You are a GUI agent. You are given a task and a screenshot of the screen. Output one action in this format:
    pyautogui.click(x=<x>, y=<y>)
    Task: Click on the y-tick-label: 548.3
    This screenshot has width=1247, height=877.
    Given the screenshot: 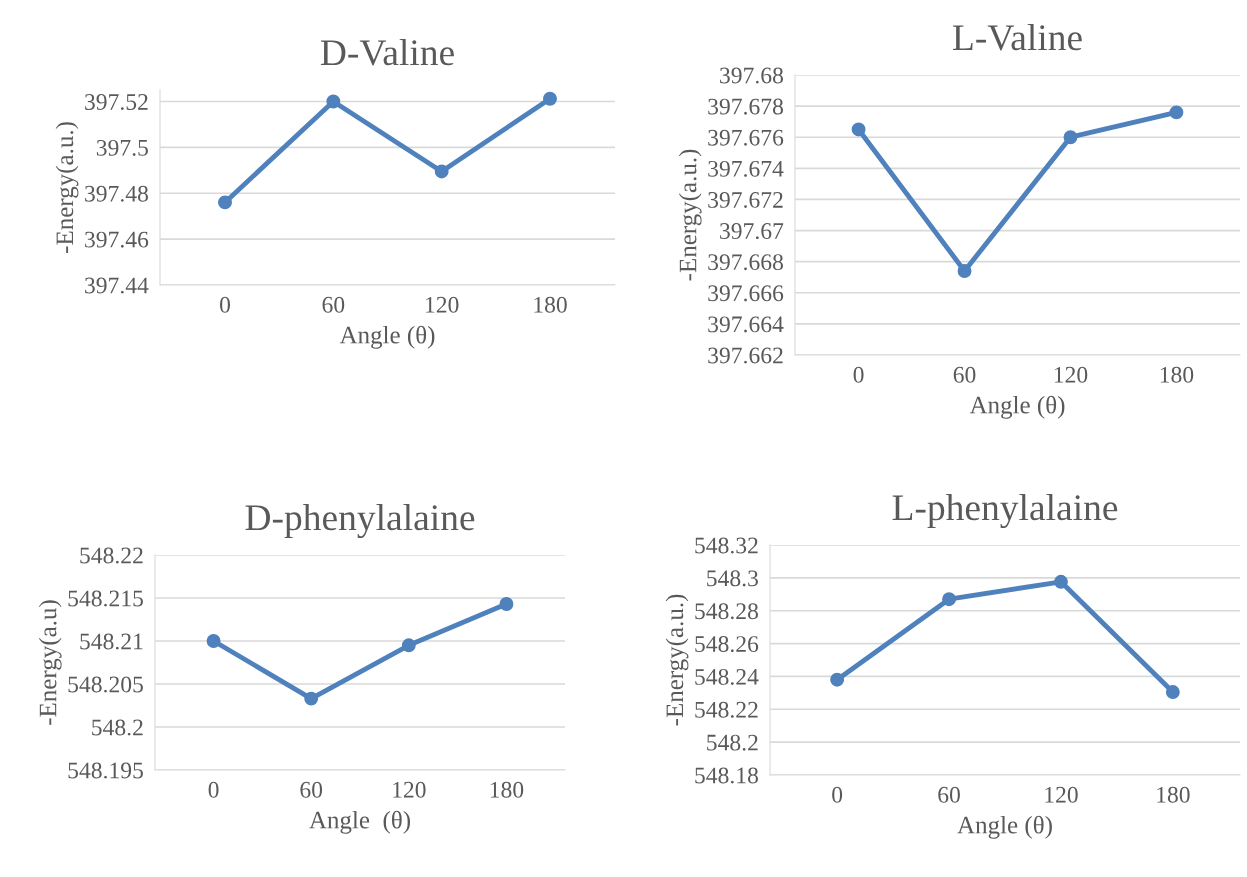 What is the action you would take?
    pyautogui.click(x=732, y=578)
    